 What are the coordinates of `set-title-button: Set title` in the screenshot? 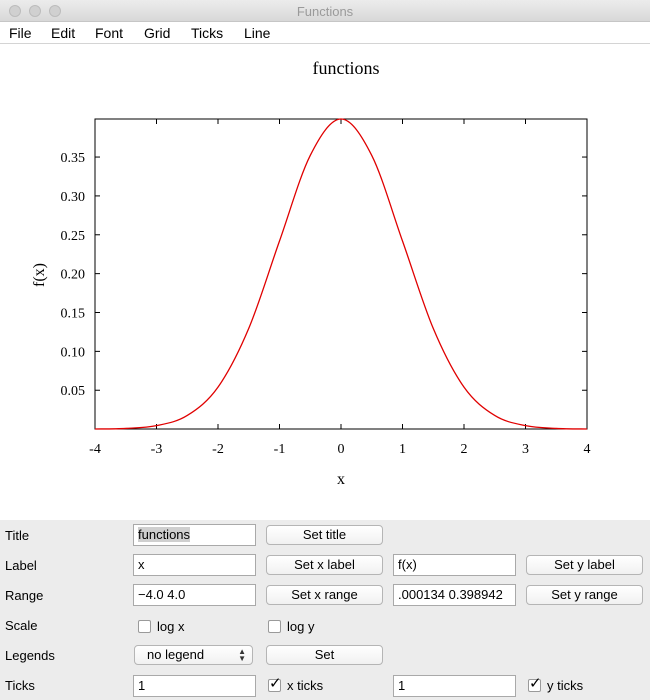 It's located at (324, 535).